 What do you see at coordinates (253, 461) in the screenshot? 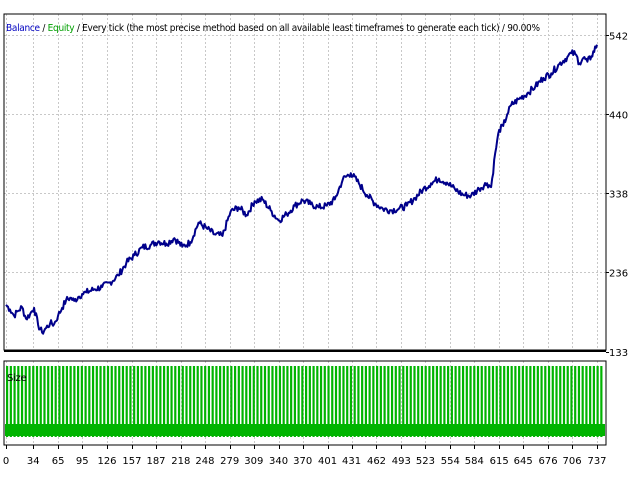
I see `x-tick-label-10: 309` at bounding box center [253, 461].